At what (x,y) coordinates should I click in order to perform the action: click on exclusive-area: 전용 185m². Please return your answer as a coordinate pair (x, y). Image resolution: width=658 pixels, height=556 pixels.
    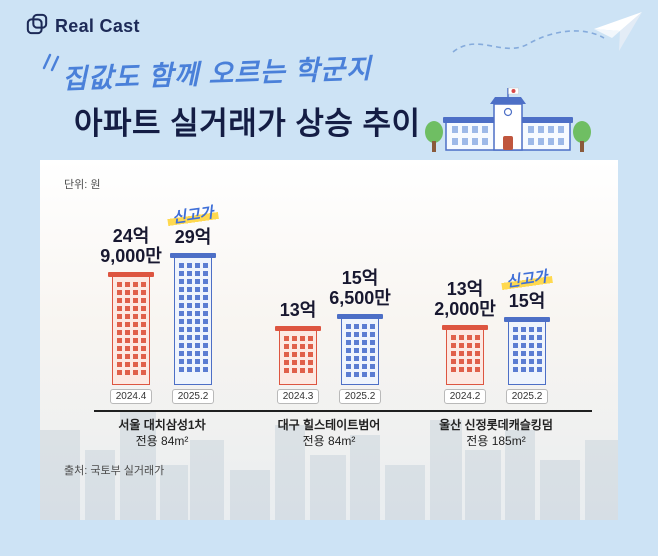
    Looking at the image, I should click on (496, 440).